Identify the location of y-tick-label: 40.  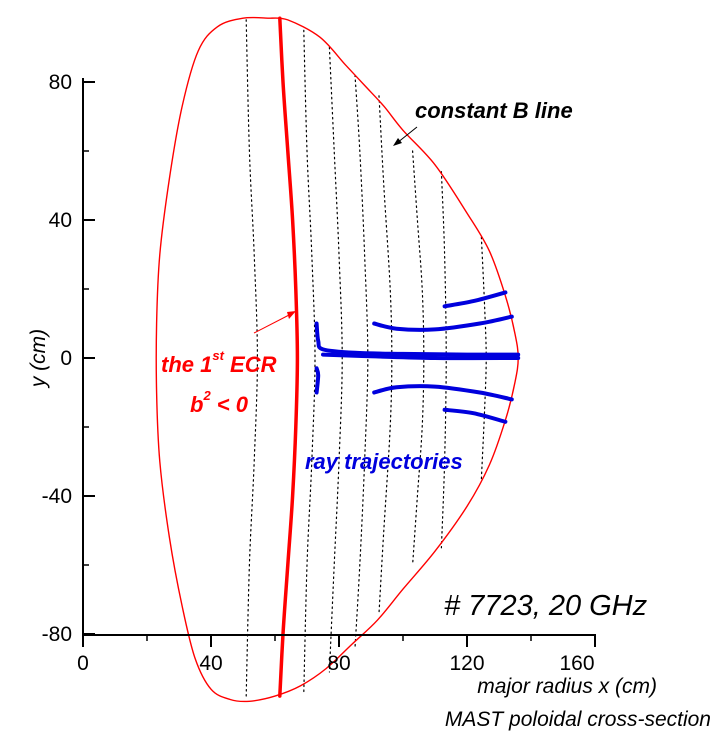
(60, 220).